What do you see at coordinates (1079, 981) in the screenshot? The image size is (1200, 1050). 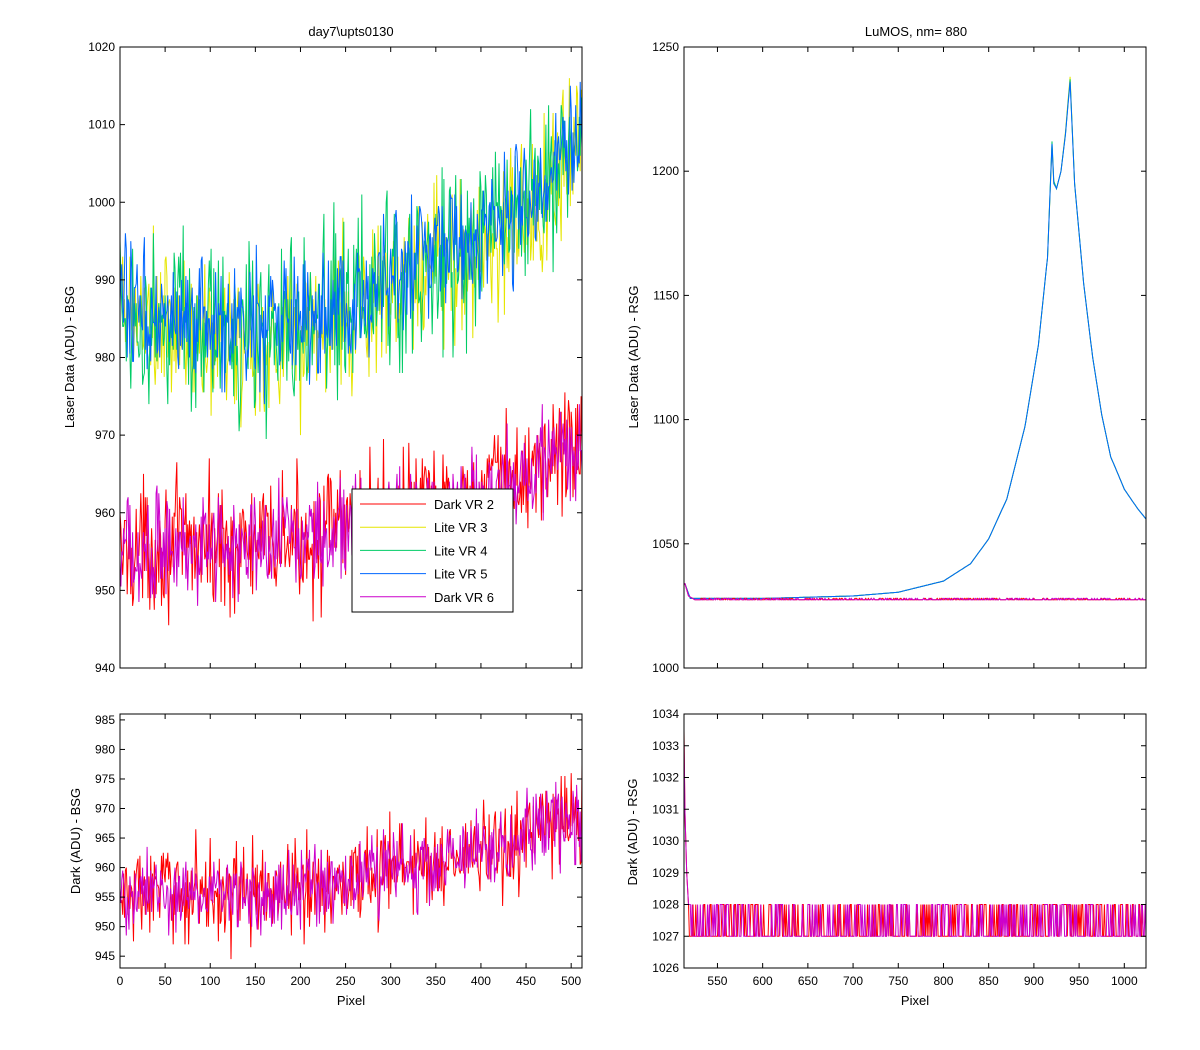 I see `x-tick-label: 950` at bounding box center [1079, 981].